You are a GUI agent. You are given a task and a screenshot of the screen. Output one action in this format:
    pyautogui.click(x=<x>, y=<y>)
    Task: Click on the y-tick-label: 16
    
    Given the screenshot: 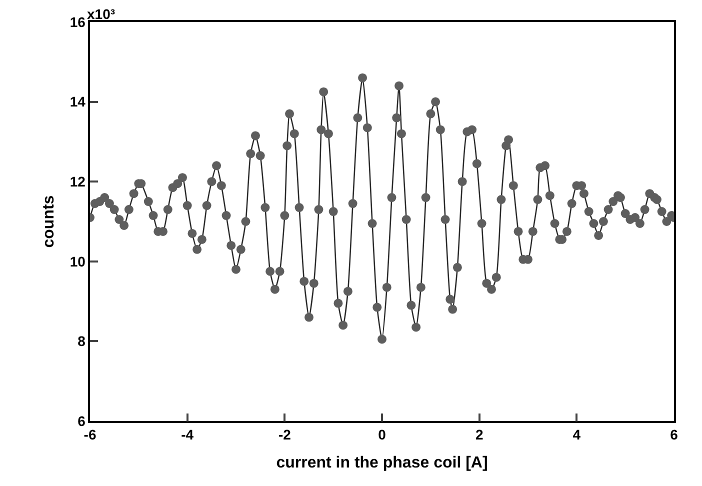 What is the action you would take?
    pyautogui.click(x=78, y=22)
    